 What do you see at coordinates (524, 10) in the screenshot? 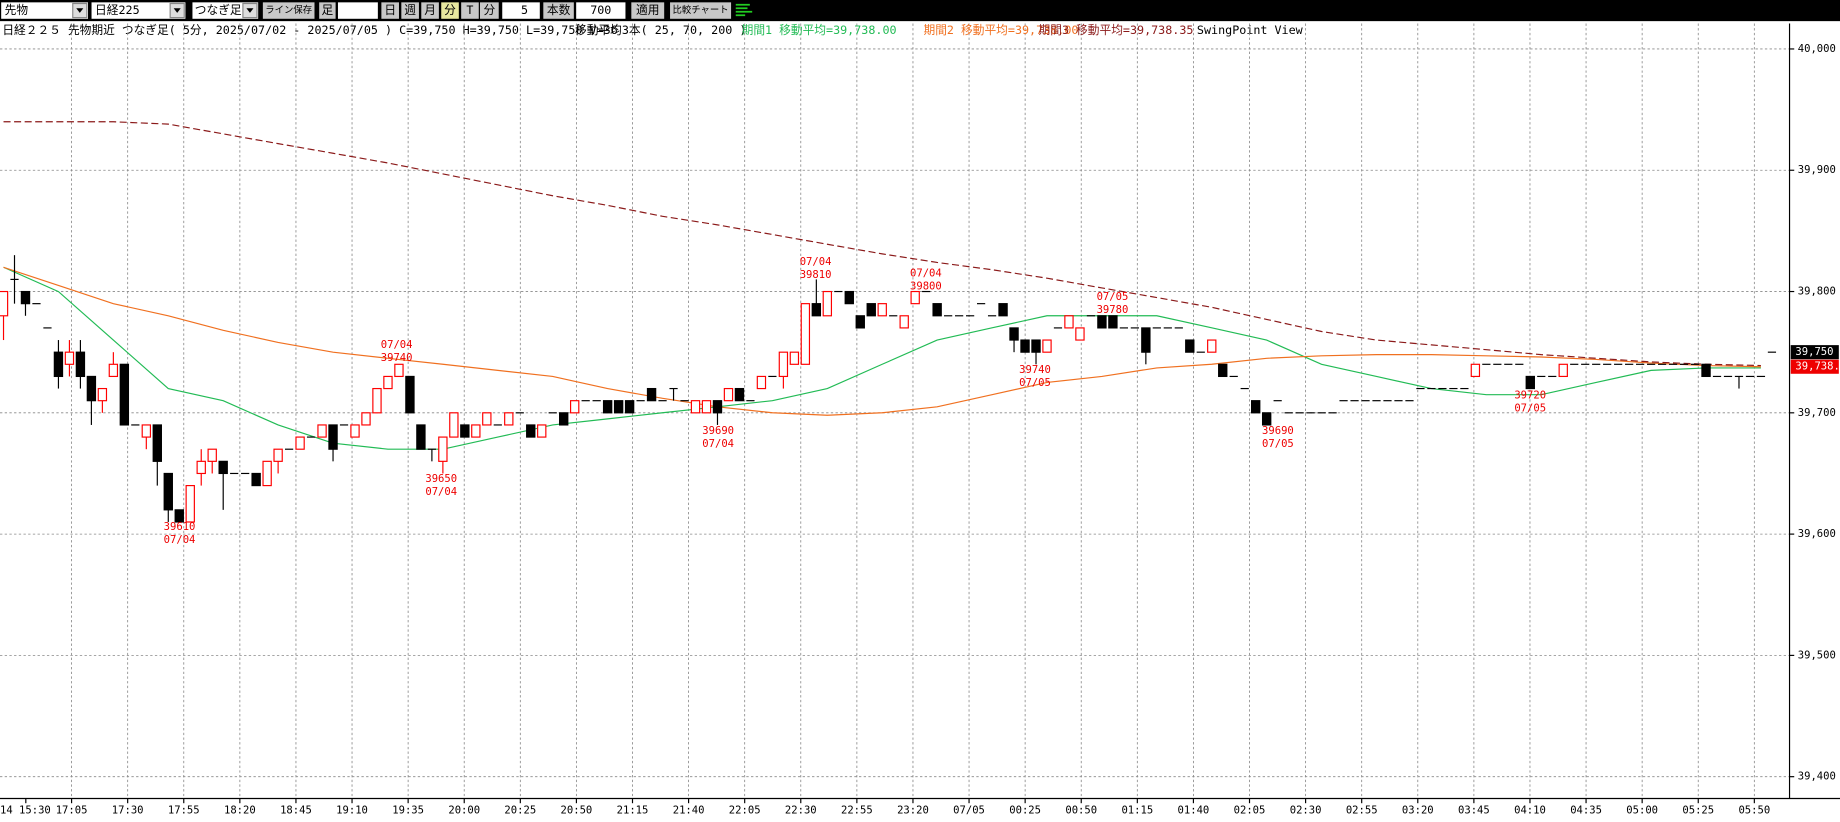
I see `interval-value: 5` at bounding box center [524, 10].